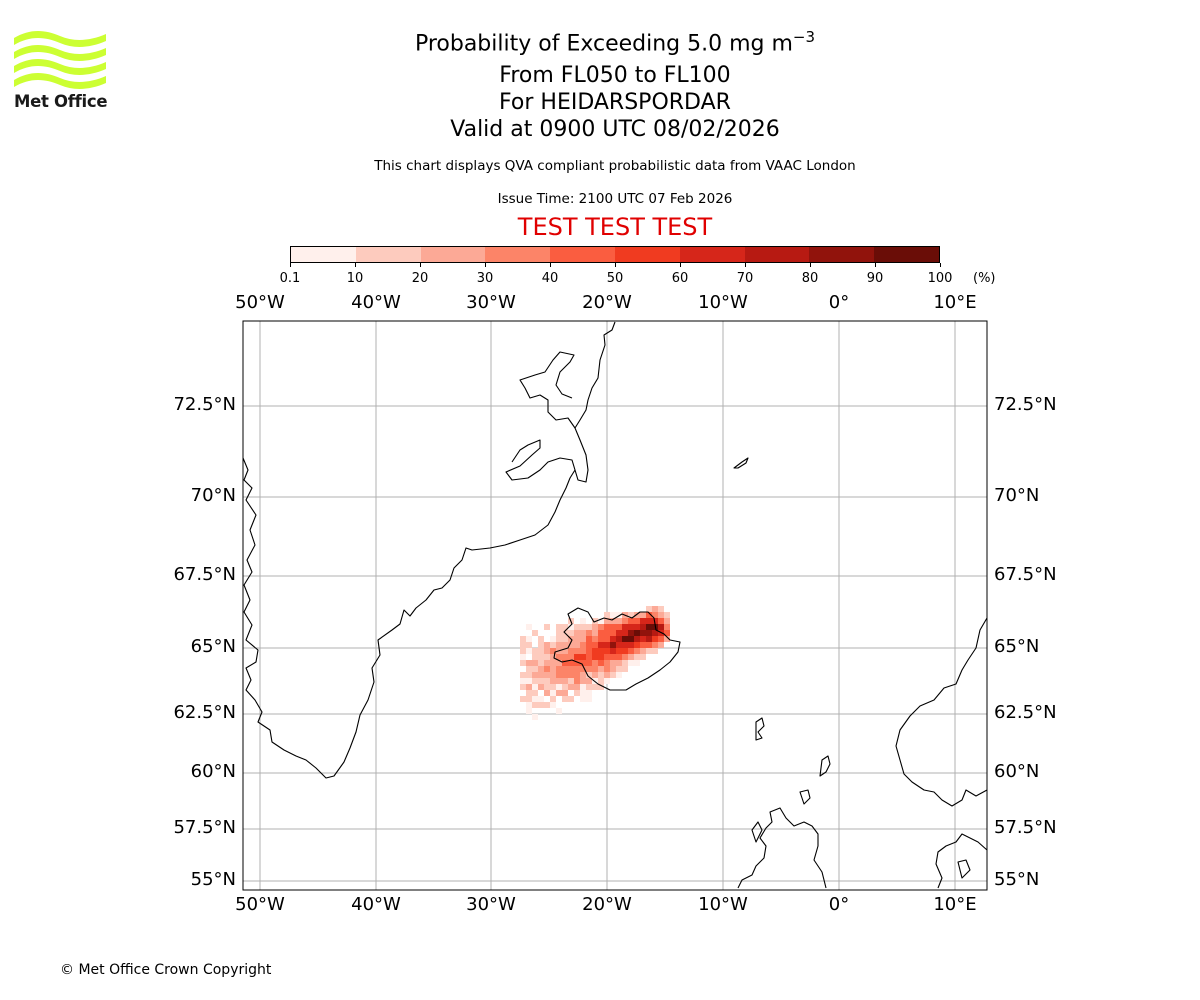 The image size is (1200, 1000). Describe the element at coordinates (615, 278) in the screenshot. I see `colorbar-tick-label: 50` at that location.